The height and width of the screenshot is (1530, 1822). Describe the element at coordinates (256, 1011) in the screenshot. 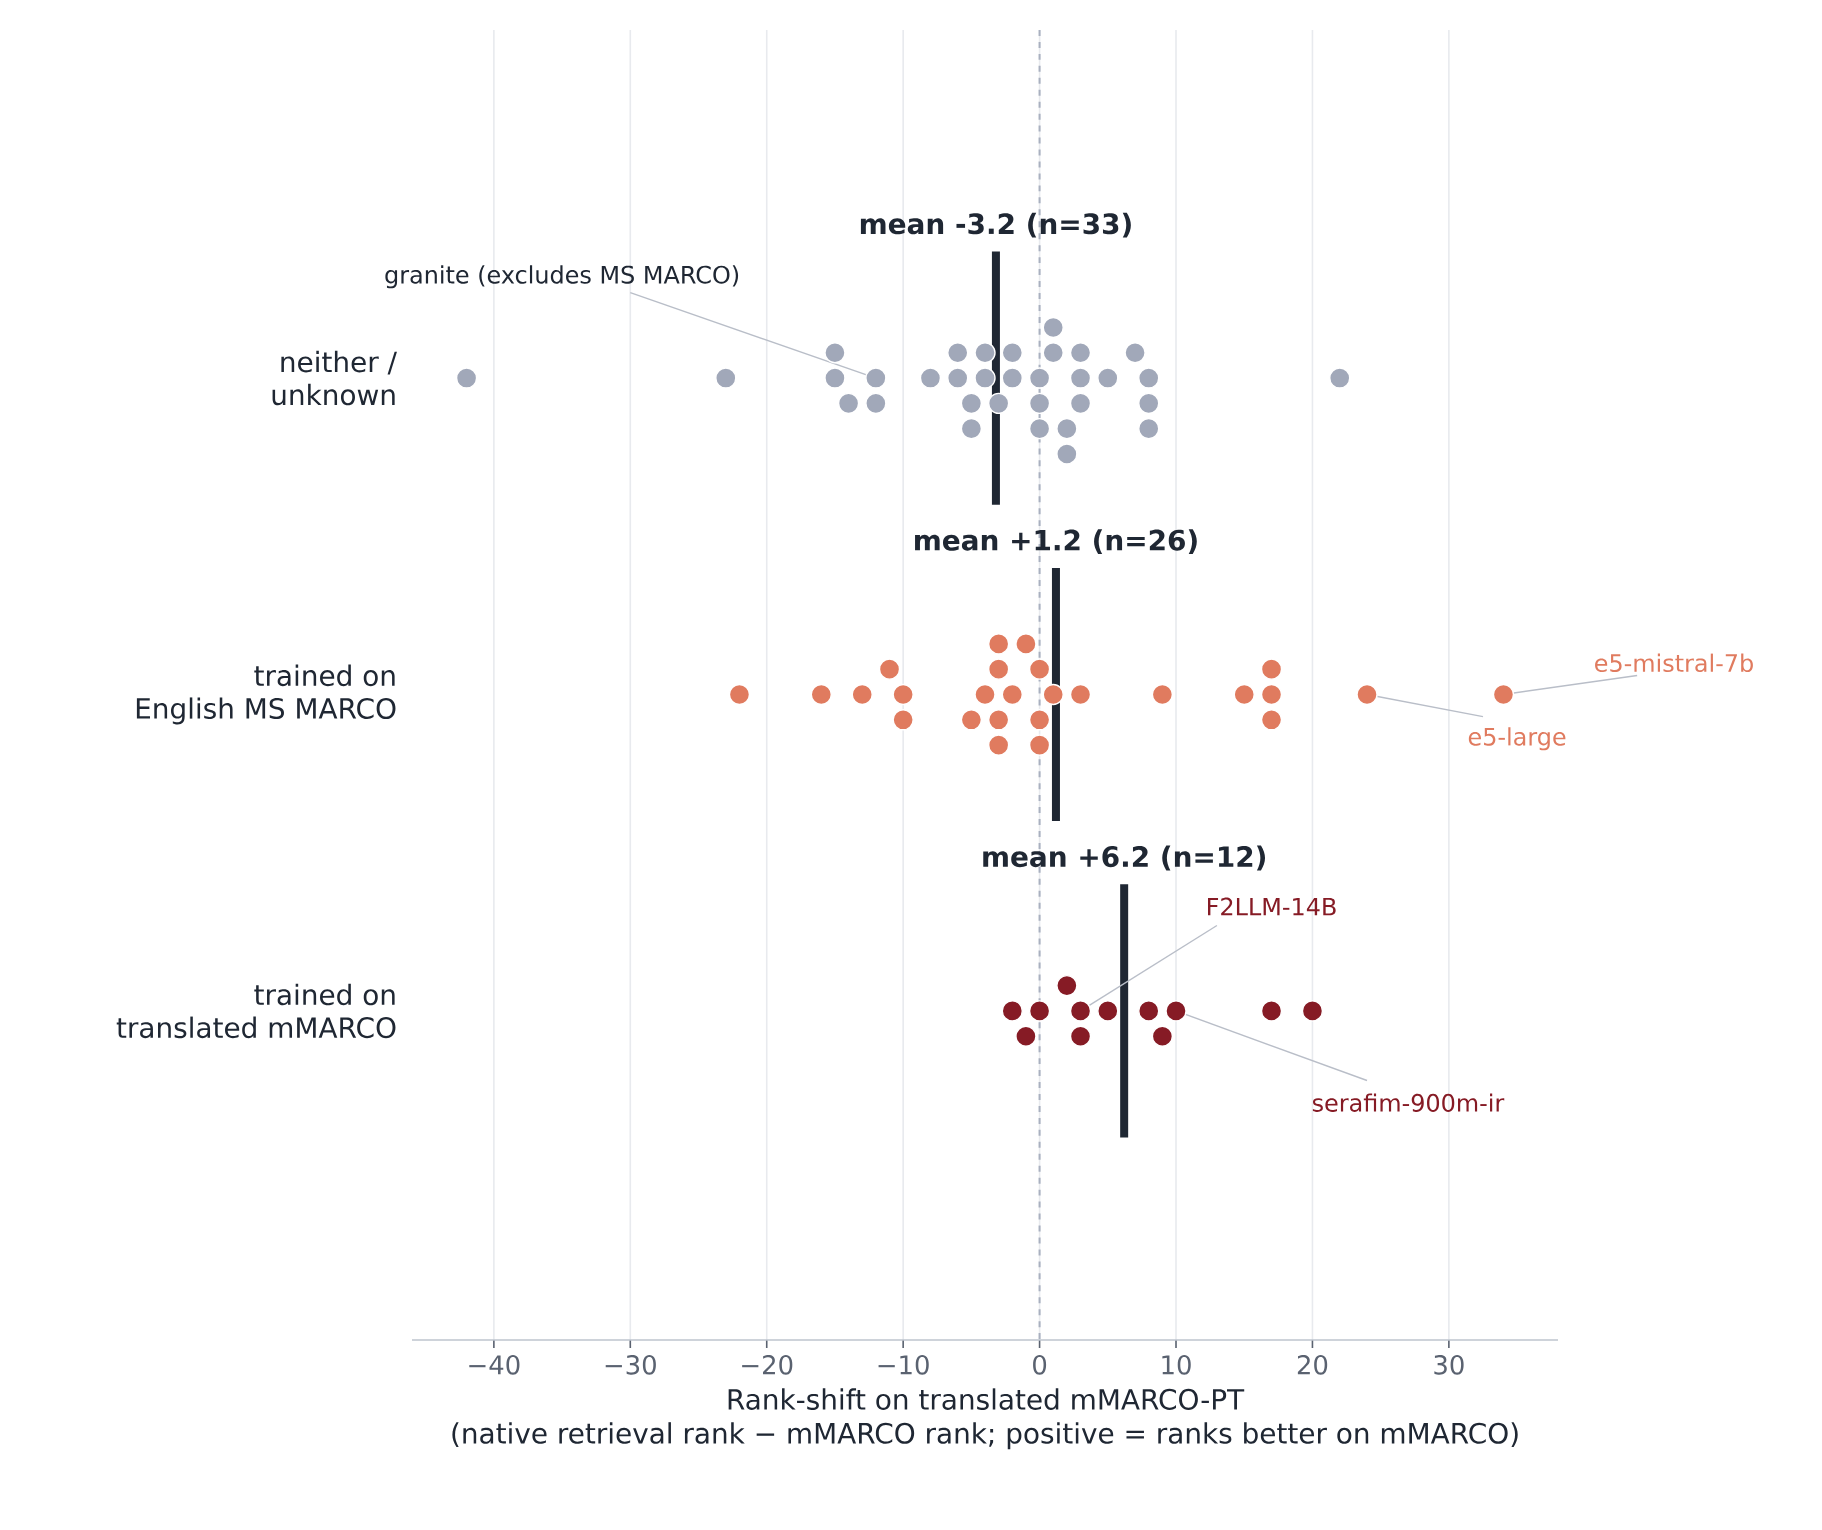

I see `y-tick-label: trained on translated mMARCO` at that location.